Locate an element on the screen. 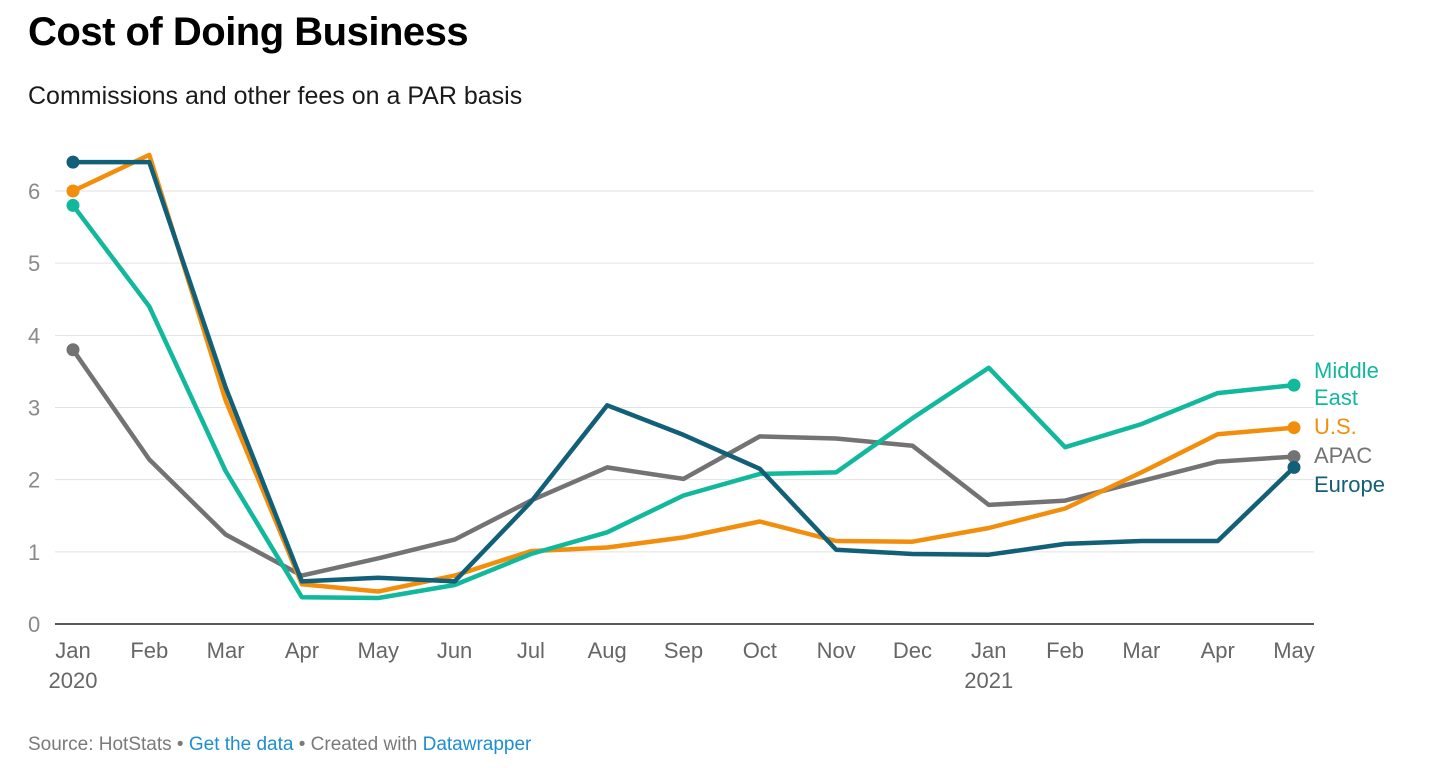  x-tick-label: Aug is located at coordinates (607, 650).